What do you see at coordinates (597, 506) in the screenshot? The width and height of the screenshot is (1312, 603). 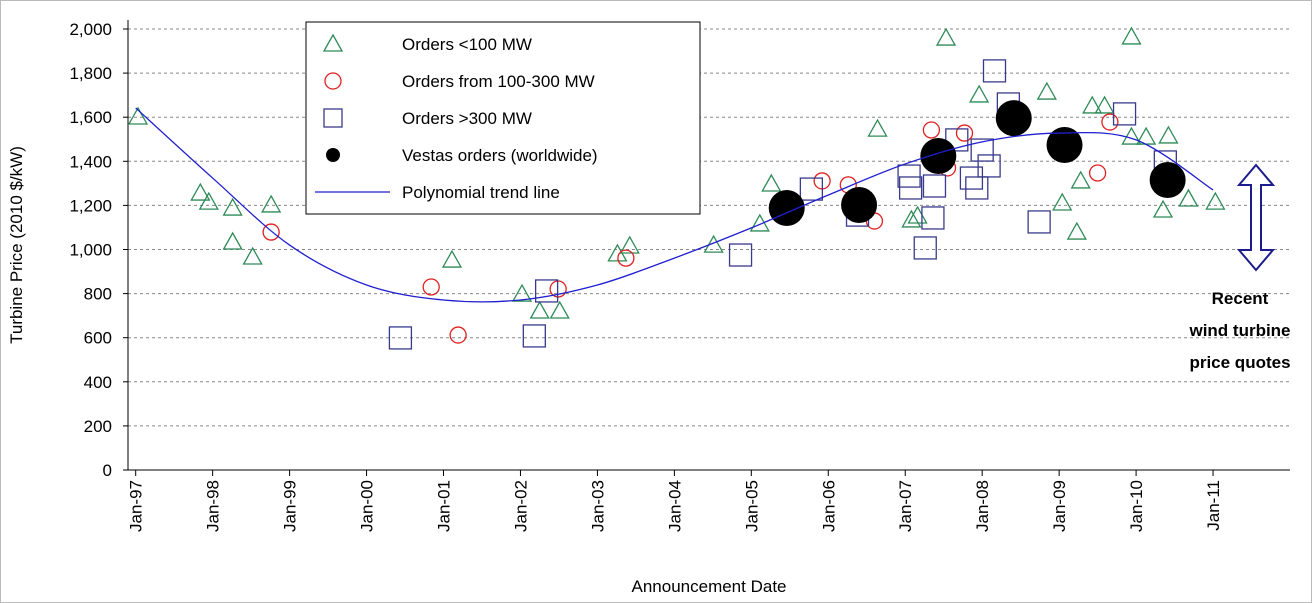 I see `x-tick-label: Jan-03` at bounding box center [597, 506].